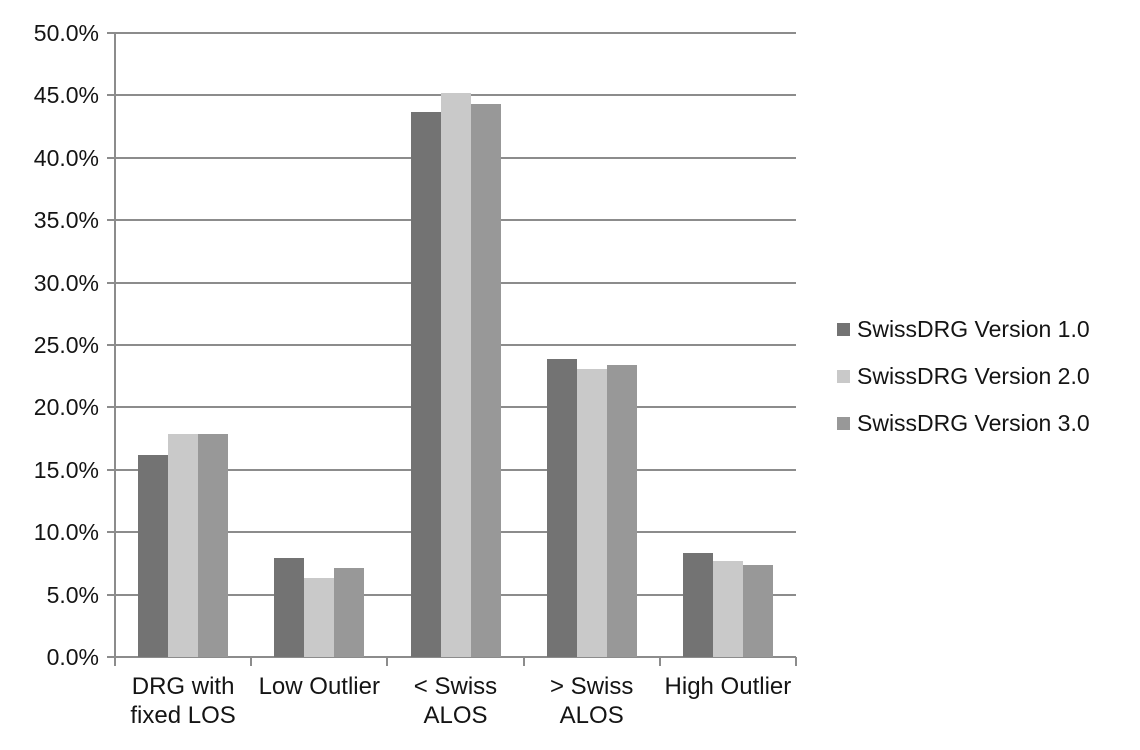 The image size is (1140, 750). I want to click on y-tick-label: 20.0%, so click(66, 407).